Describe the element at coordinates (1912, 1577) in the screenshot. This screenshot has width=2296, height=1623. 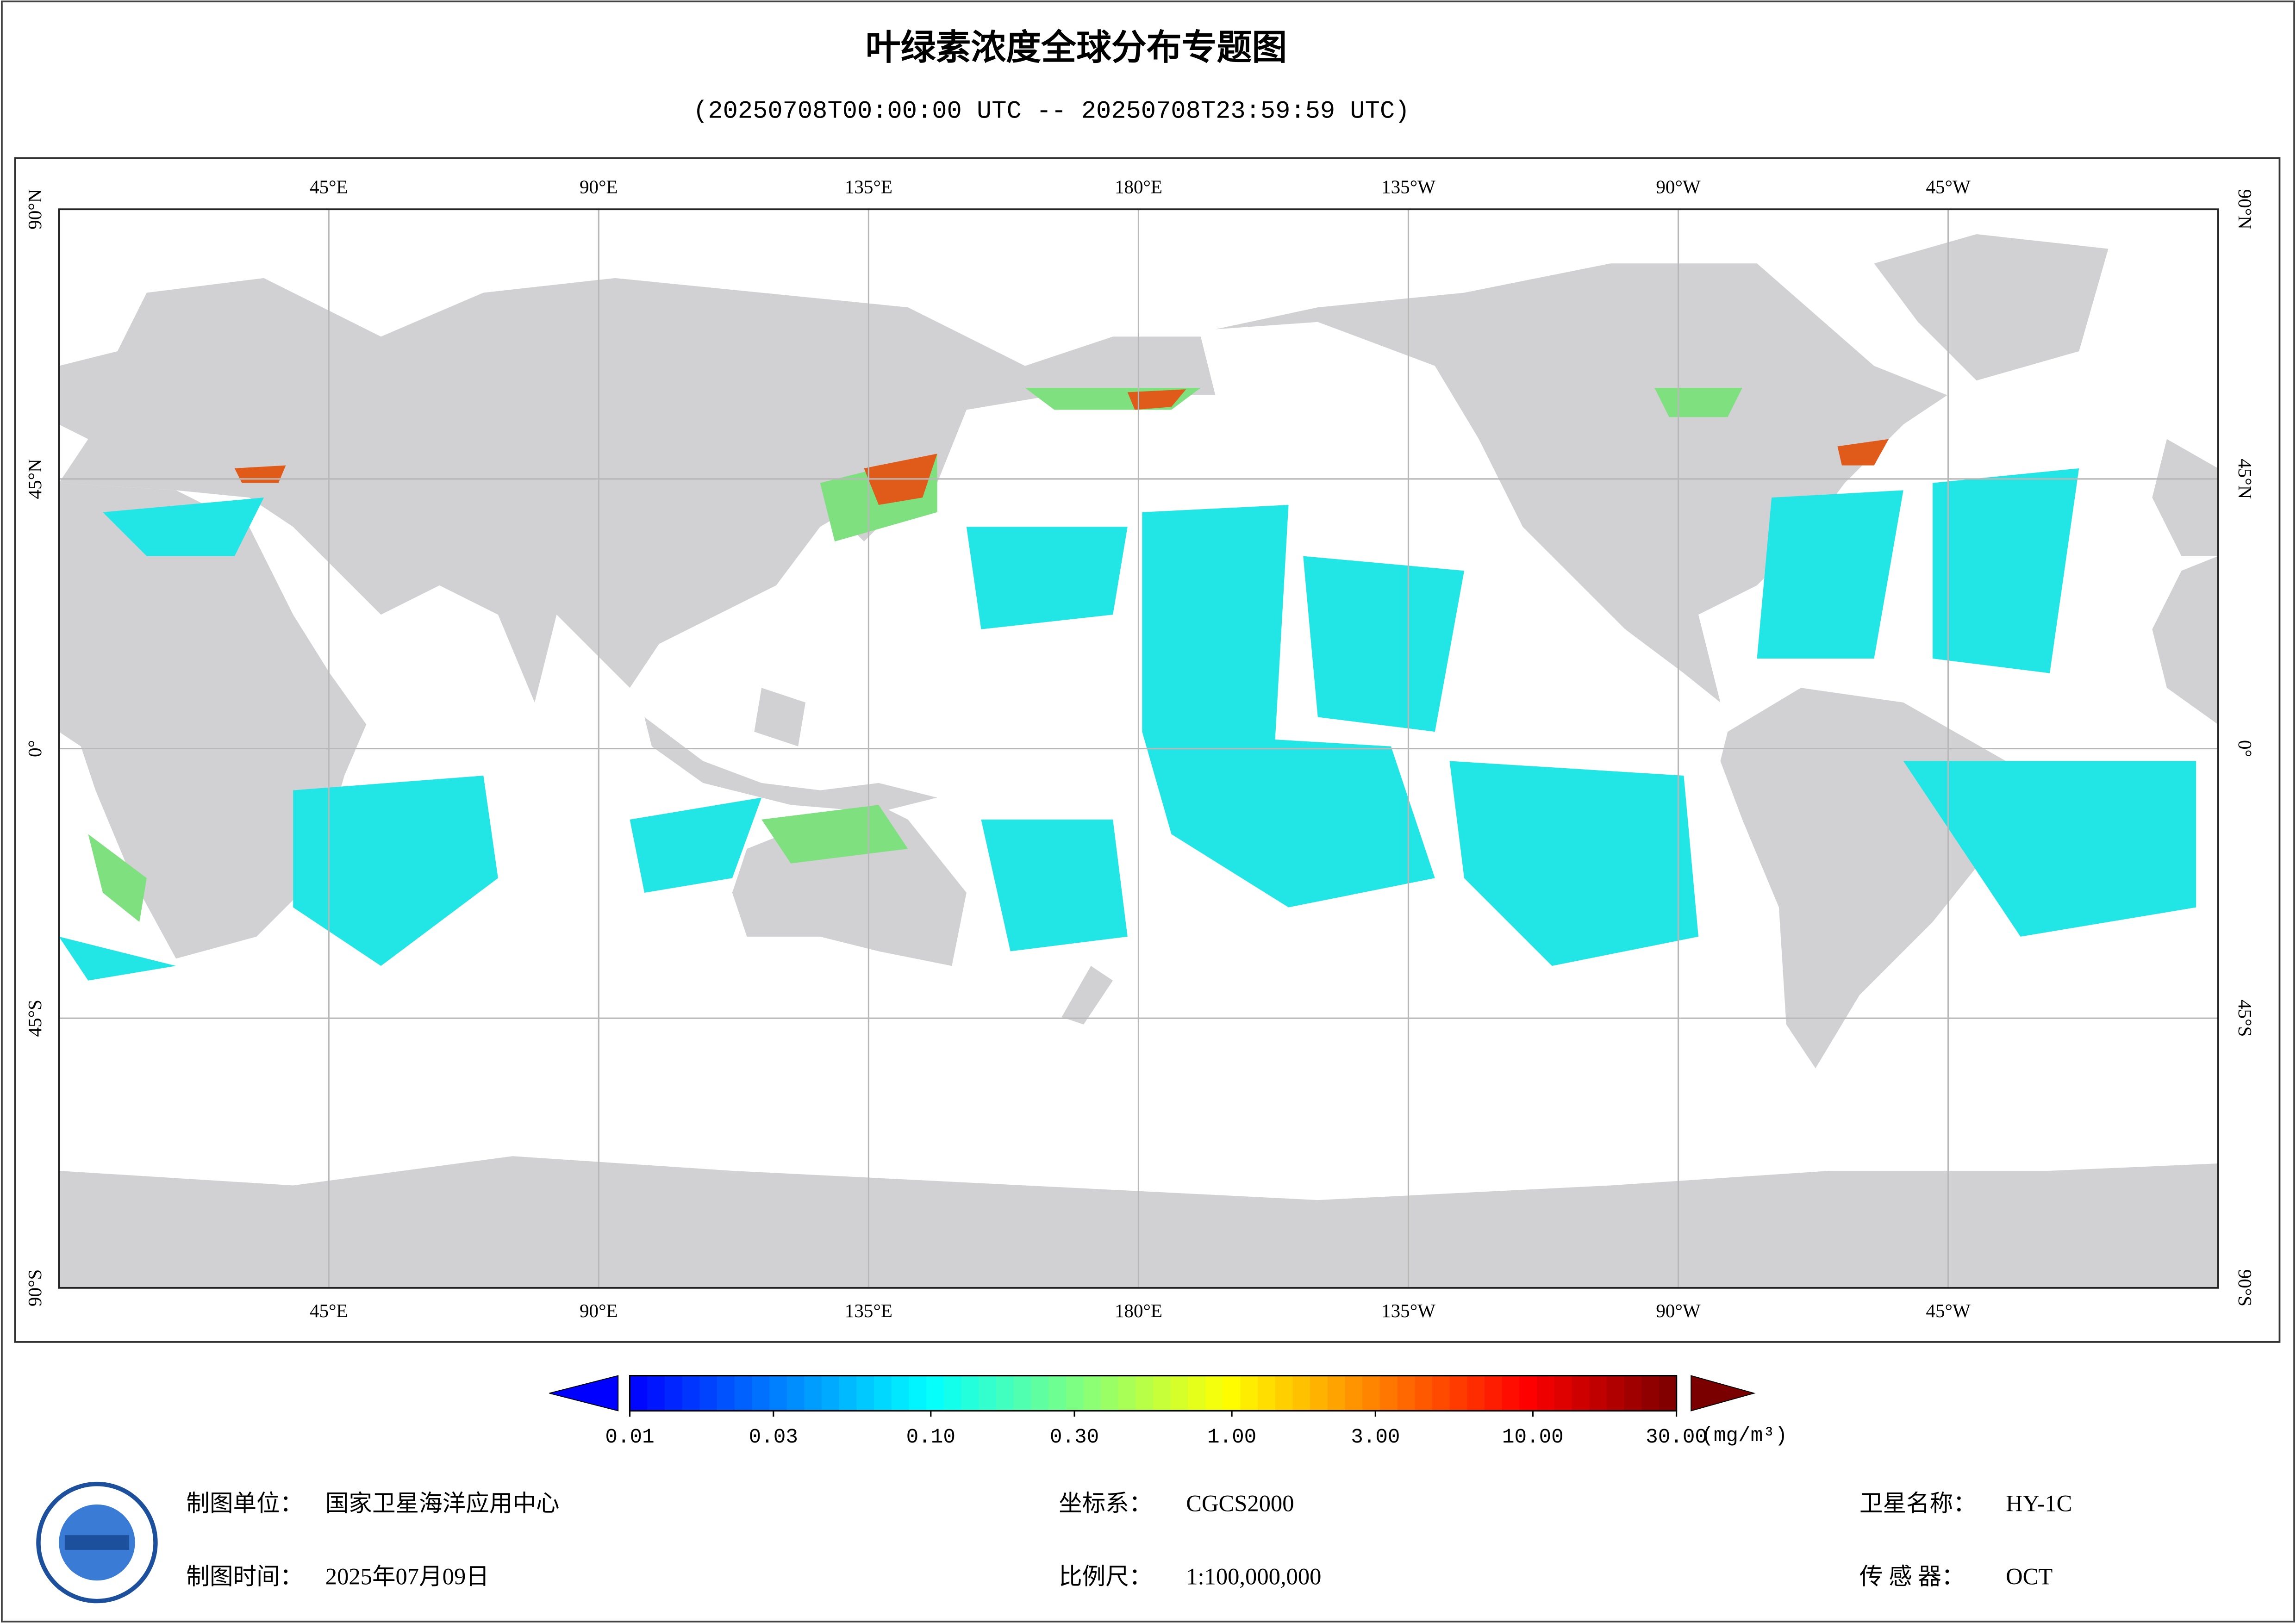
I see `footer-label: 传 感 器：` at that location.